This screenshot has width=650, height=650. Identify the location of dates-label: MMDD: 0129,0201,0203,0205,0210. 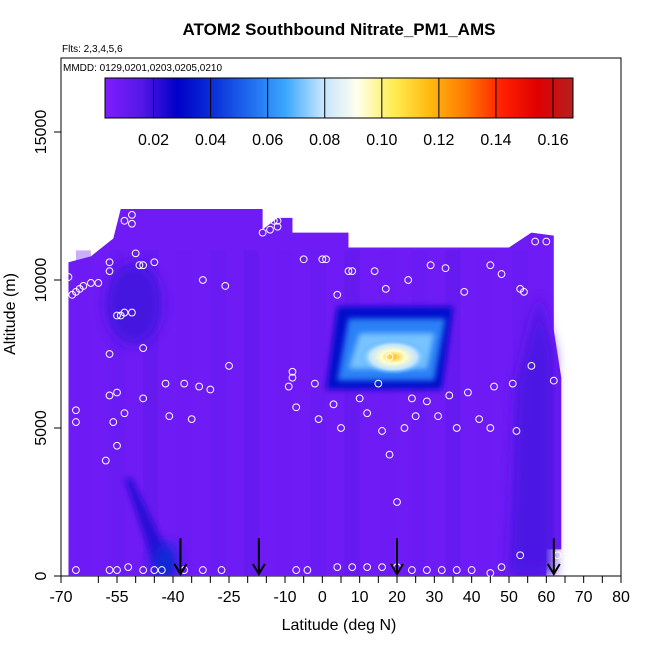
(142, 68).